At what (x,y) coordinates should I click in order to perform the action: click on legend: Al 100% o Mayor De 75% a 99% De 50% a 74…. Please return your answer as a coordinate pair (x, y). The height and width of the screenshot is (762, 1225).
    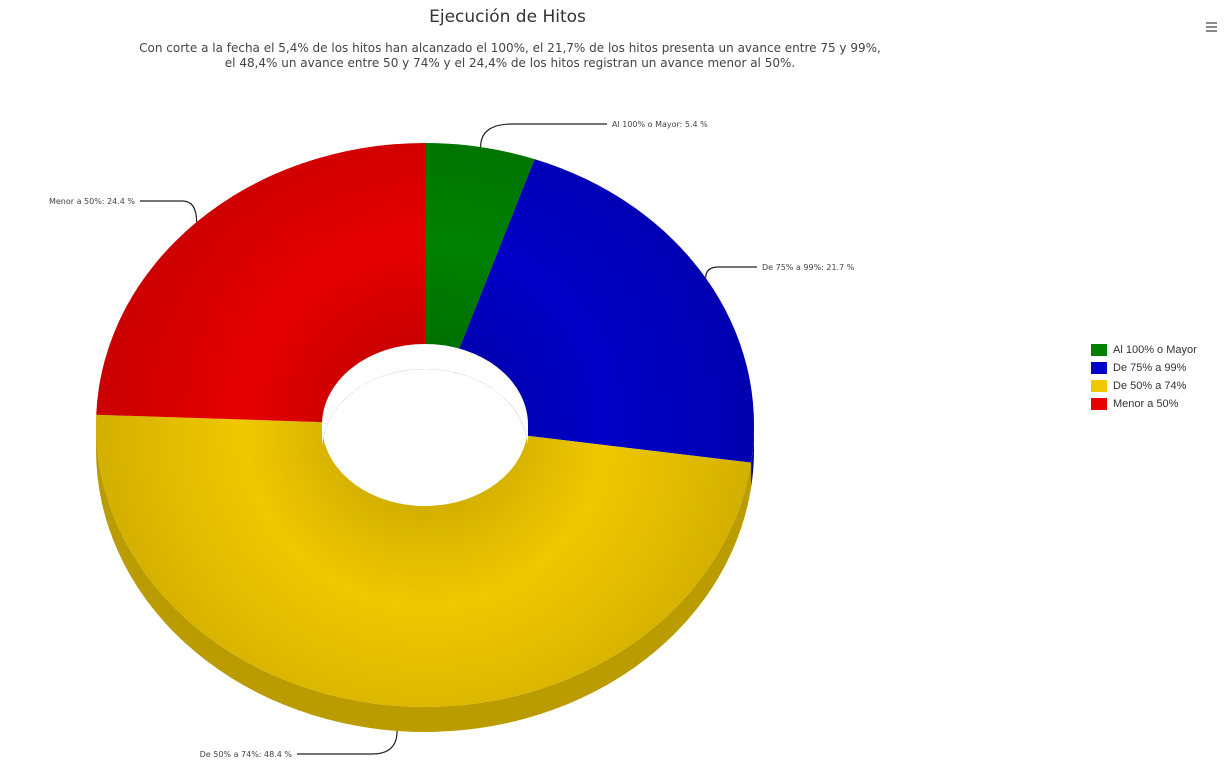
    Looking at the image, I should click on (1144, 377).